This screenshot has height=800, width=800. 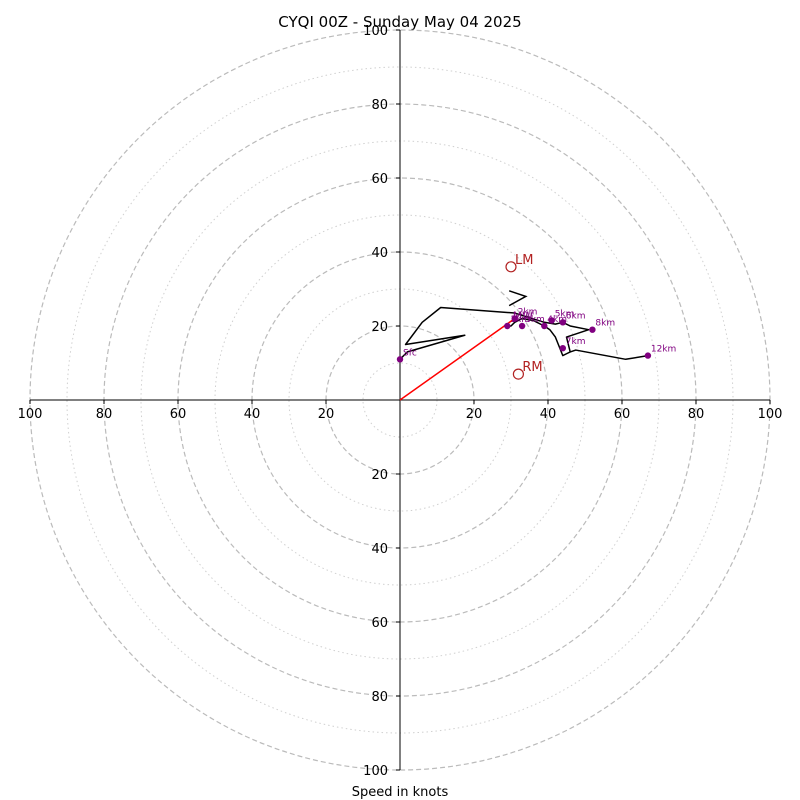 What do you see at coordinates (576, 342) in the screenshot?
I see `height-marker-label: 7km` at bounding box center [576, 342].